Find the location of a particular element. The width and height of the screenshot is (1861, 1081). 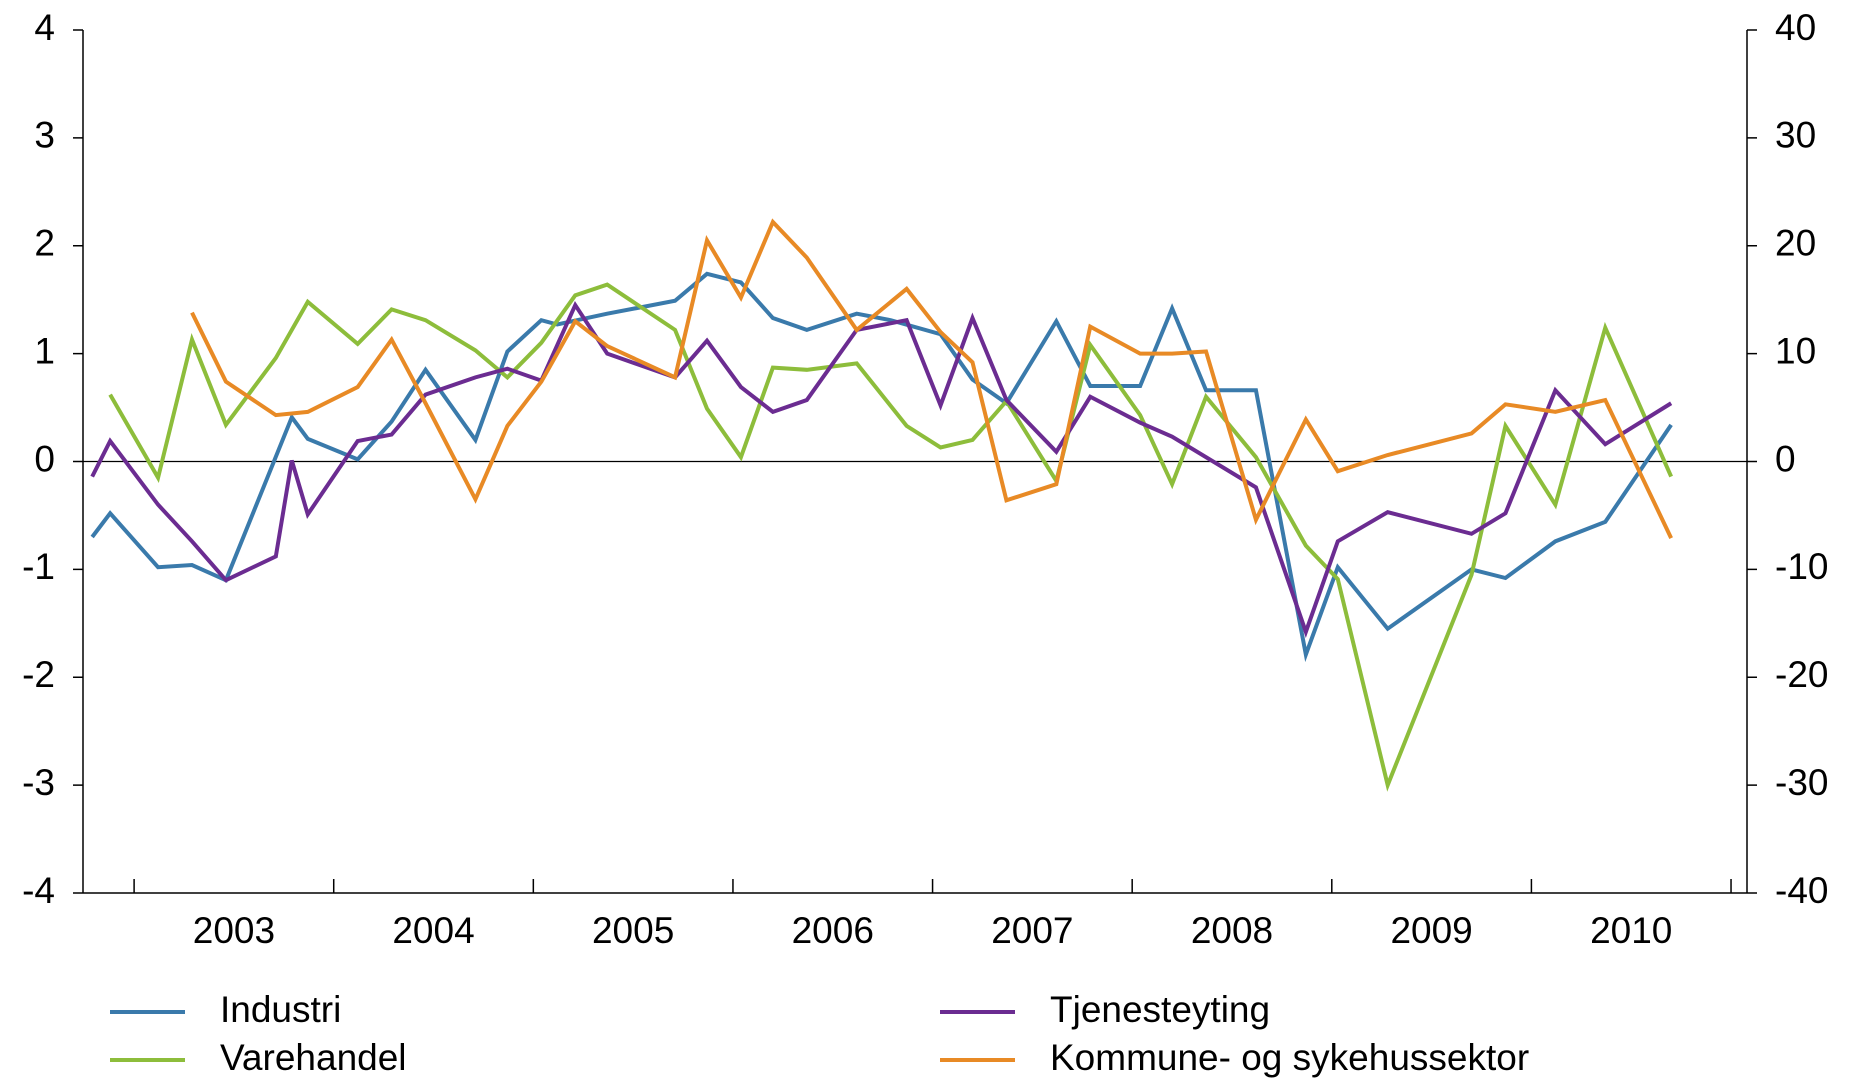

y-tick-label: 0 is located at coordinates (44, 458).